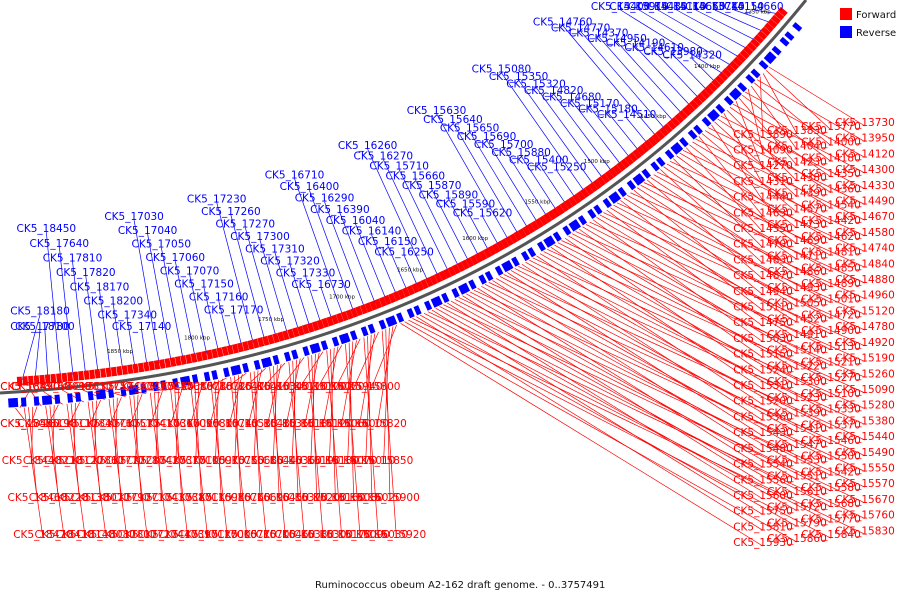 This screenshot has height=600, width=900. I want to click on gene-label: CK5_17090, so click(190, 424).